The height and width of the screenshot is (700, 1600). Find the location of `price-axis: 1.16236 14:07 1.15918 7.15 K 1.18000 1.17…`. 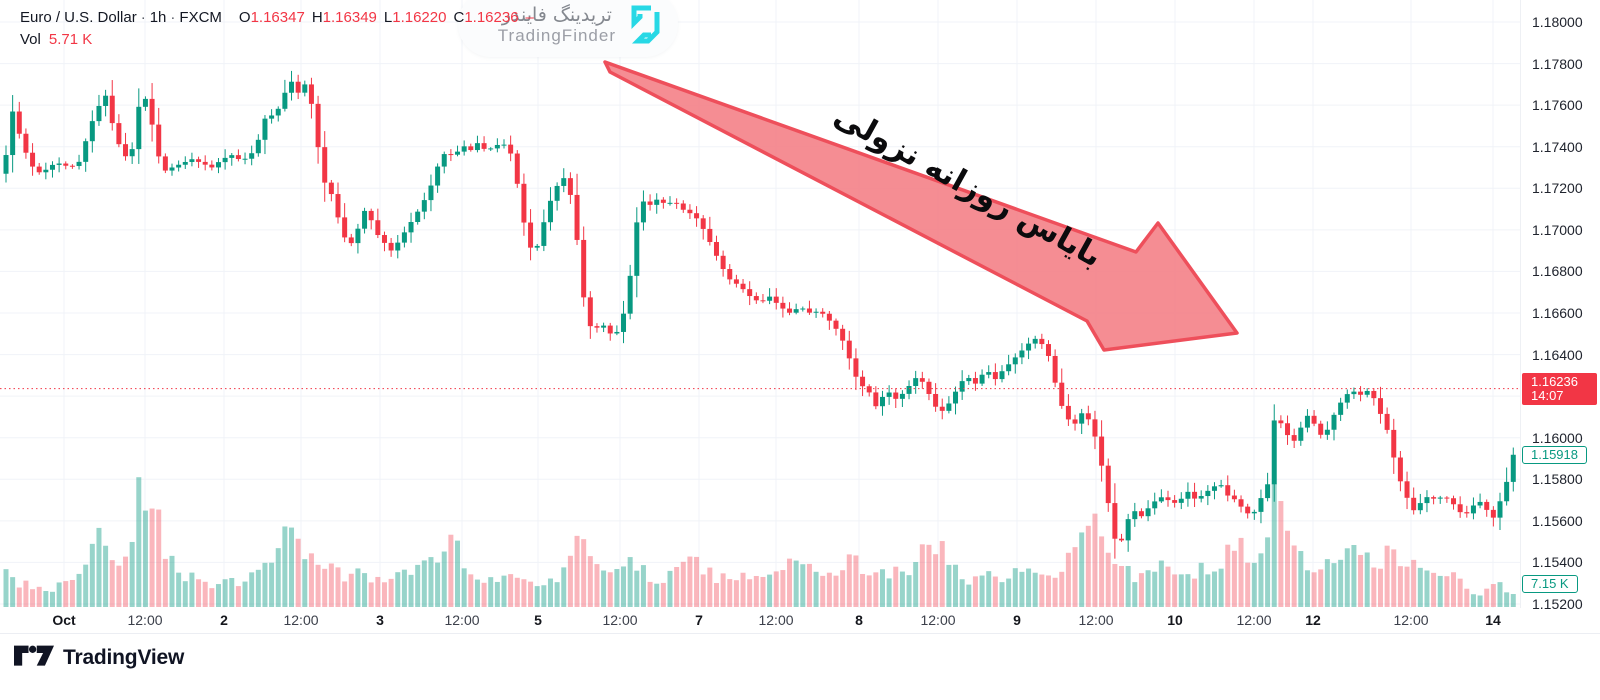

price-axis: 1.16236 14:07 1.15918 7.15 K 1.18000 1.17… is located at coordinates (1560, 306).